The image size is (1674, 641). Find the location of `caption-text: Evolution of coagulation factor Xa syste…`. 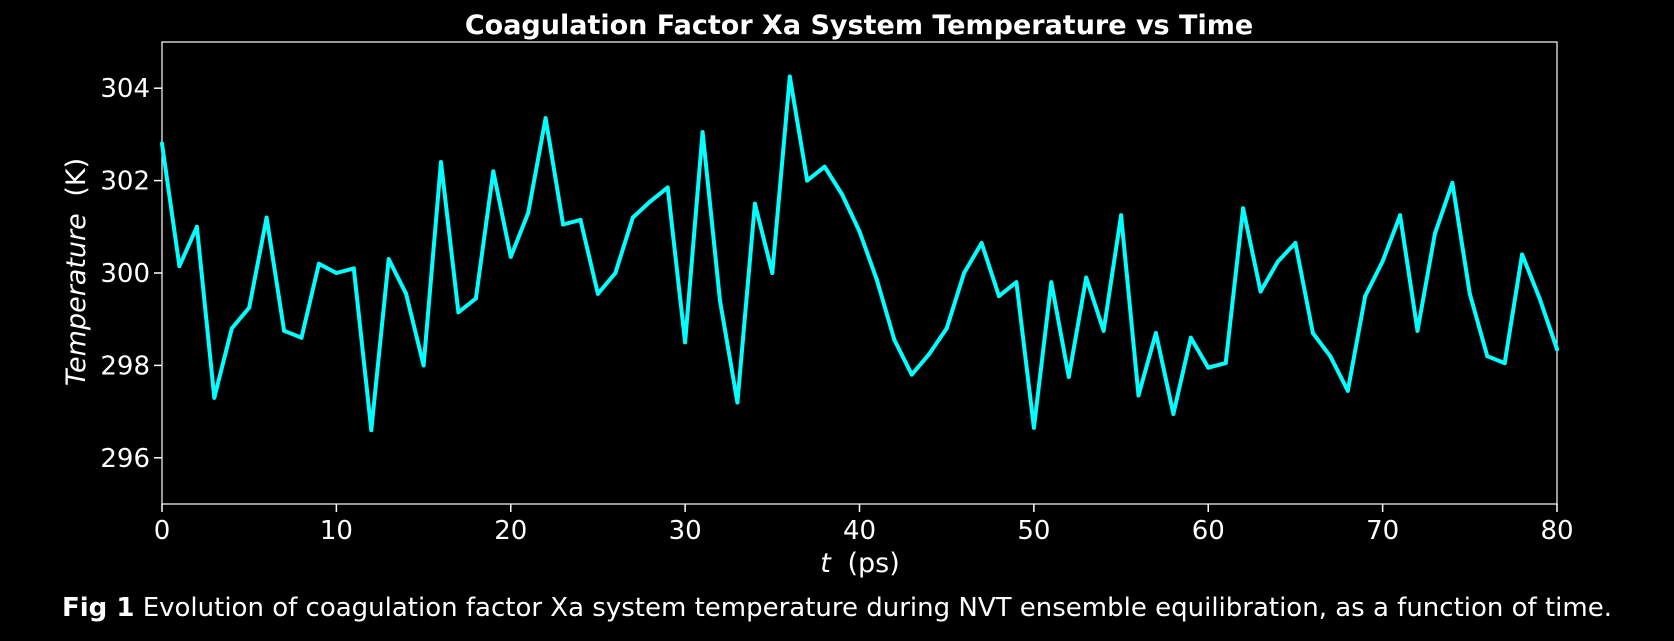

caption-text: Evolution of coagulation factor Xa syste… is located at coordinates (877, 608).